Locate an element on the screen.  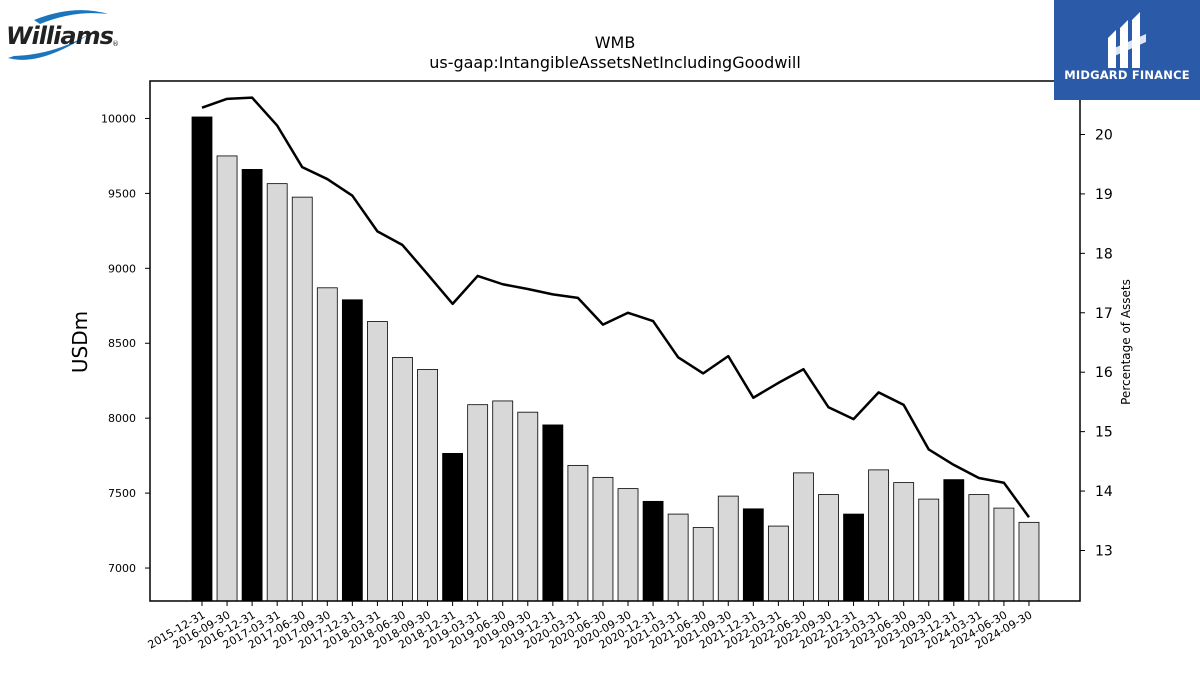
y2-tick-label: 19 is located at coordinates (1104, 195).